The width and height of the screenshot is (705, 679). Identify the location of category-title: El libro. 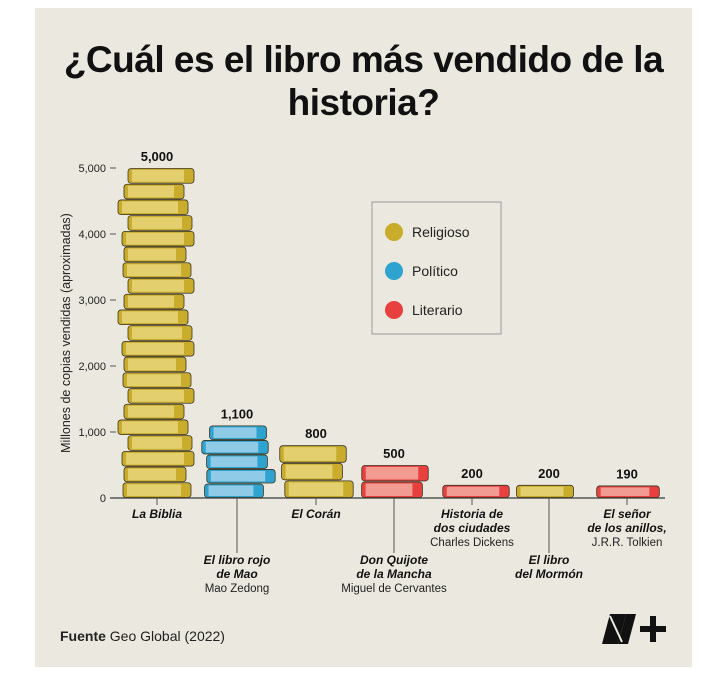
(549, 560).